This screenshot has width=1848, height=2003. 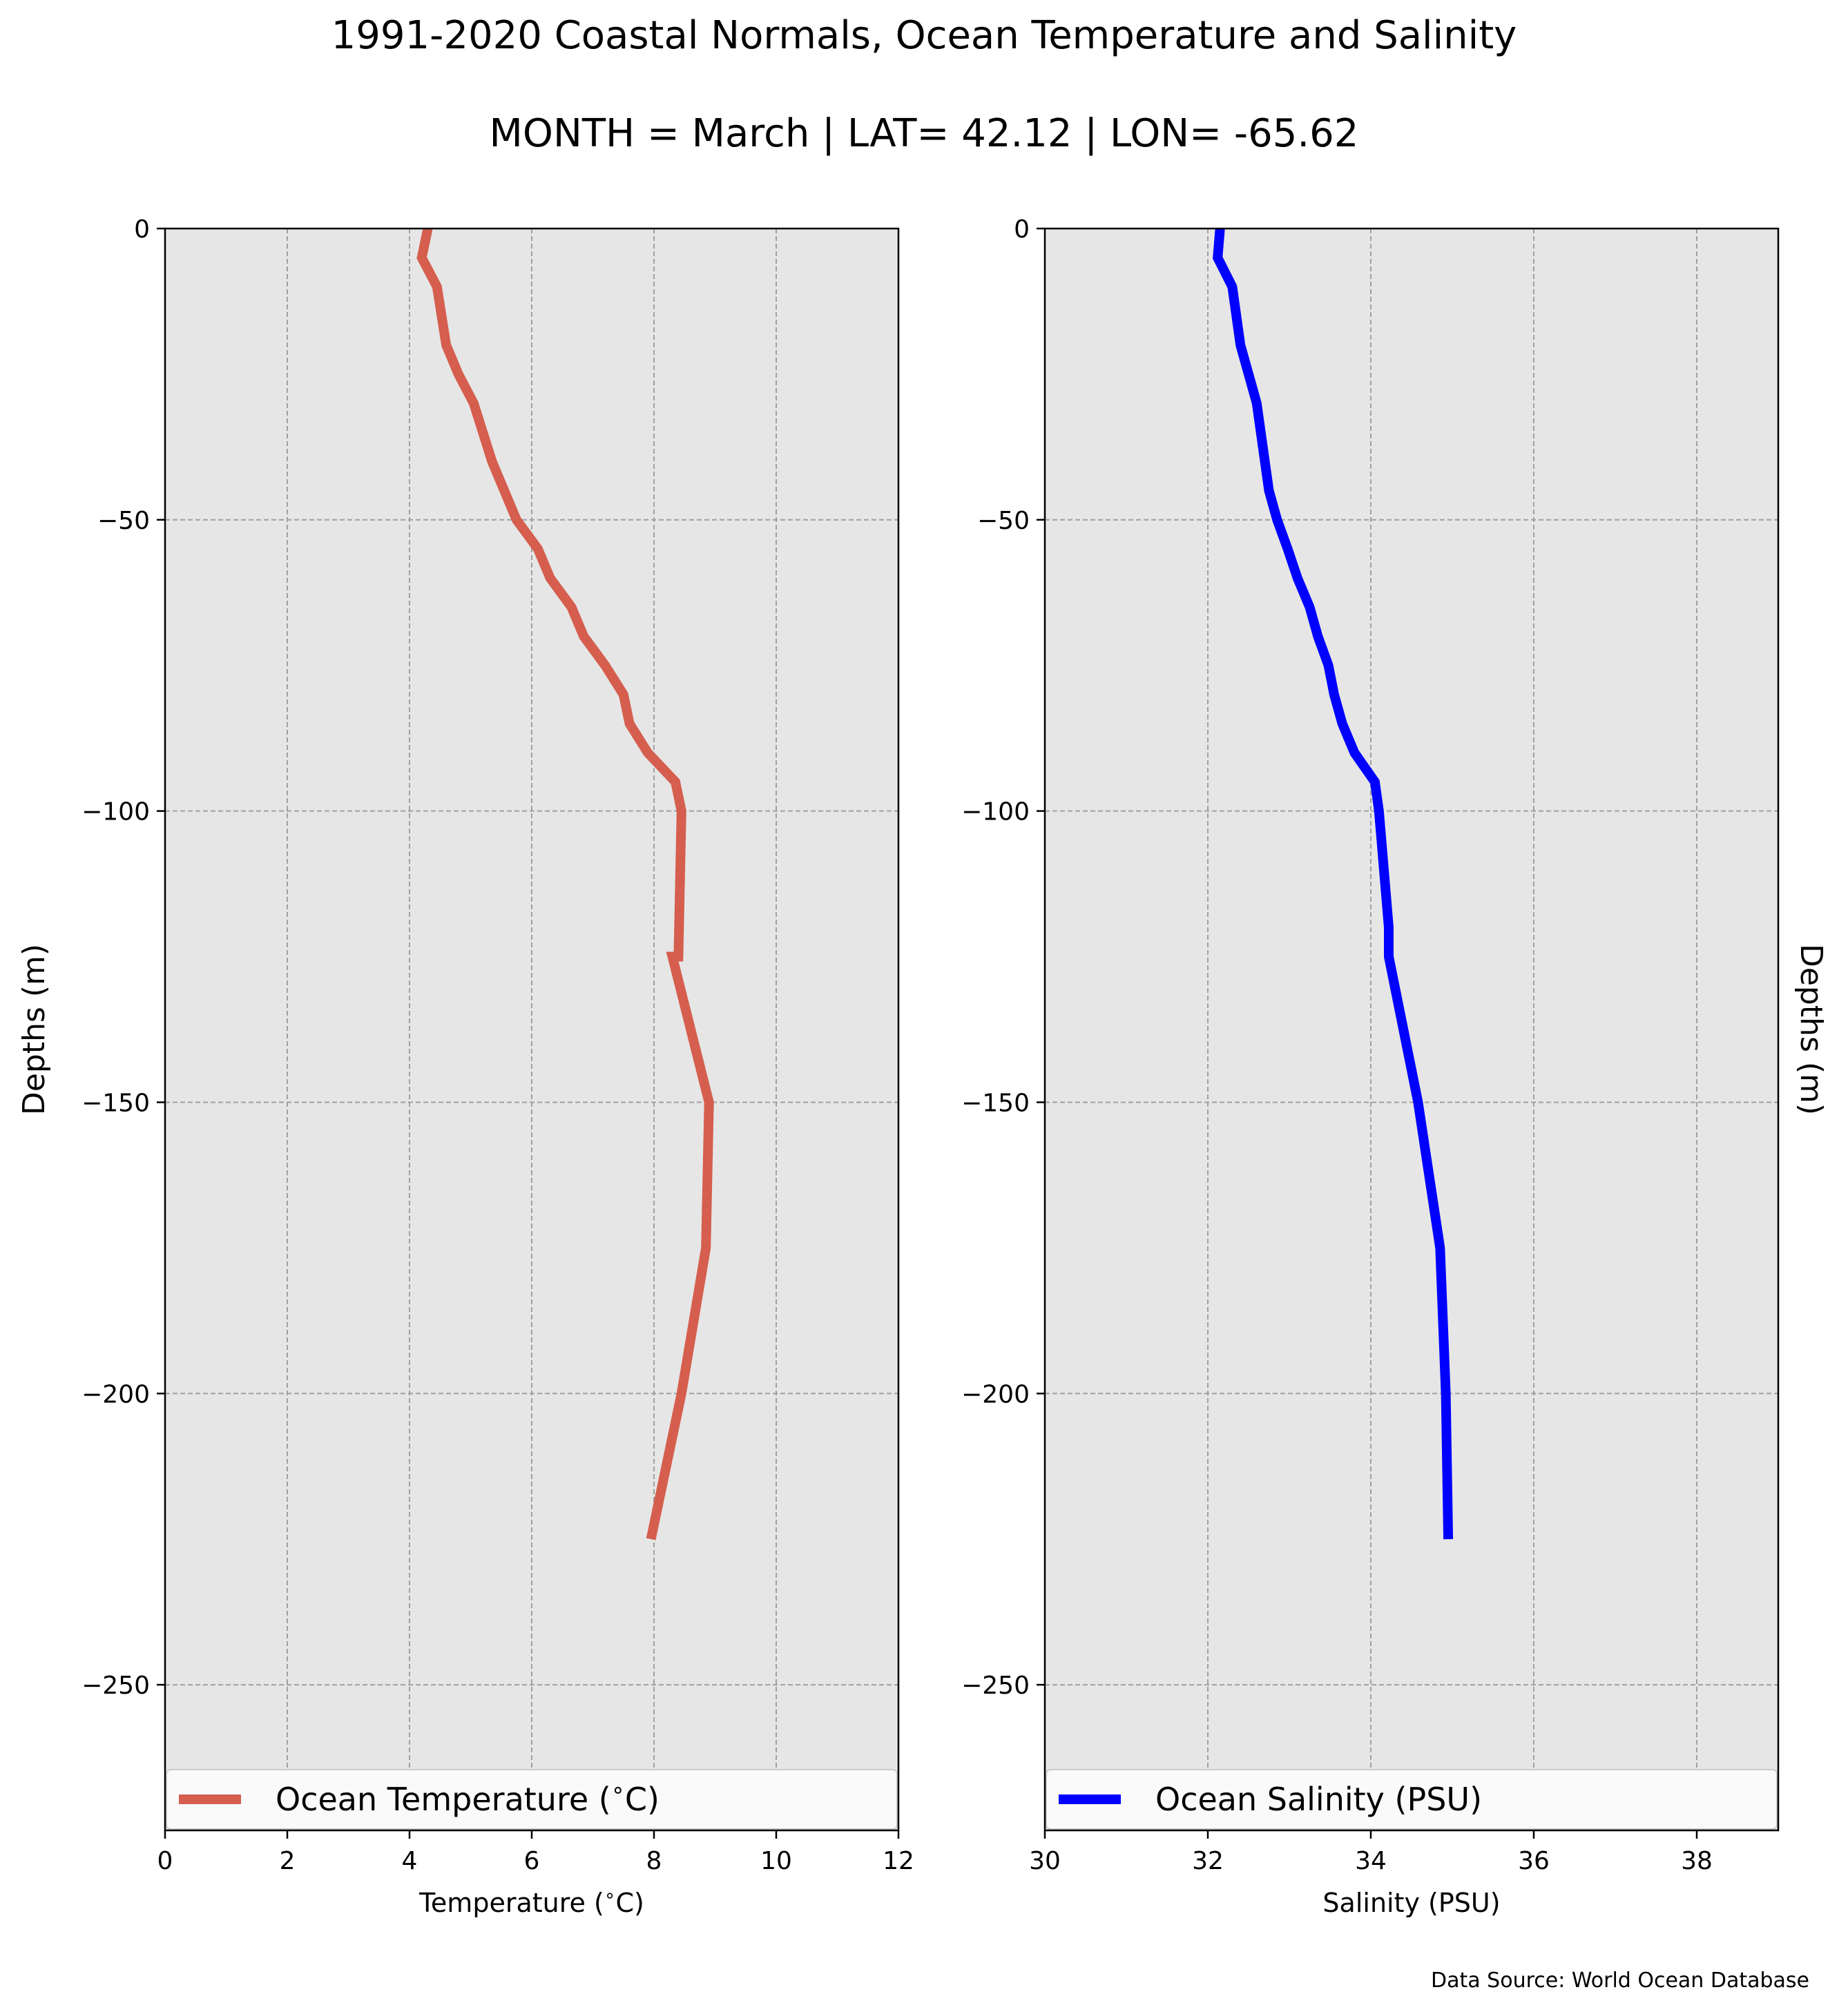 I want to click on y-axis-label: Depths (m), so click(x=34, y=1029).